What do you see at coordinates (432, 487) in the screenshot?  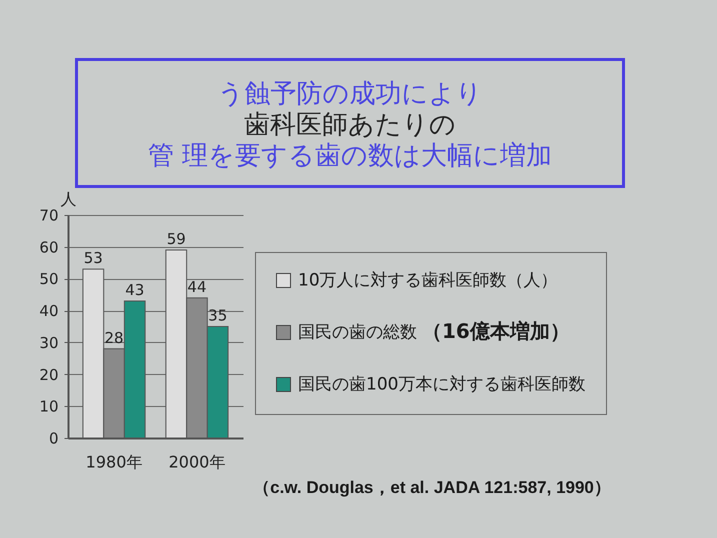 I see `text: （c.w. Douglas，et al. JADA 121:587, 1990）` at bounding box center [432, 487].